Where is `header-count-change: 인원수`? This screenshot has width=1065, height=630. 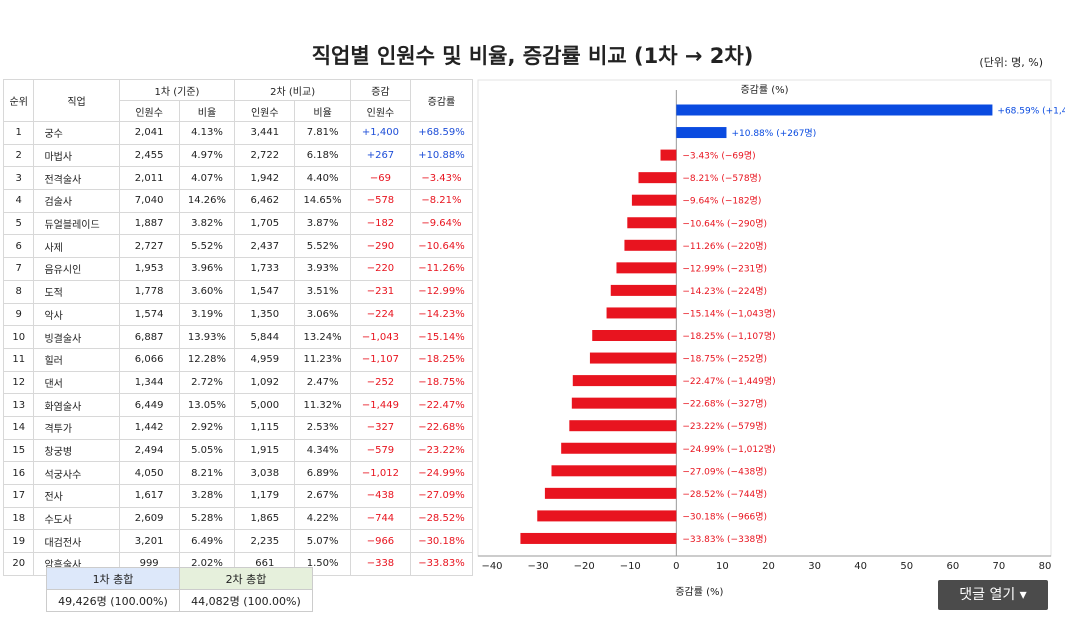 header-count-change: 인원수 is located at coordinates (380, 111).